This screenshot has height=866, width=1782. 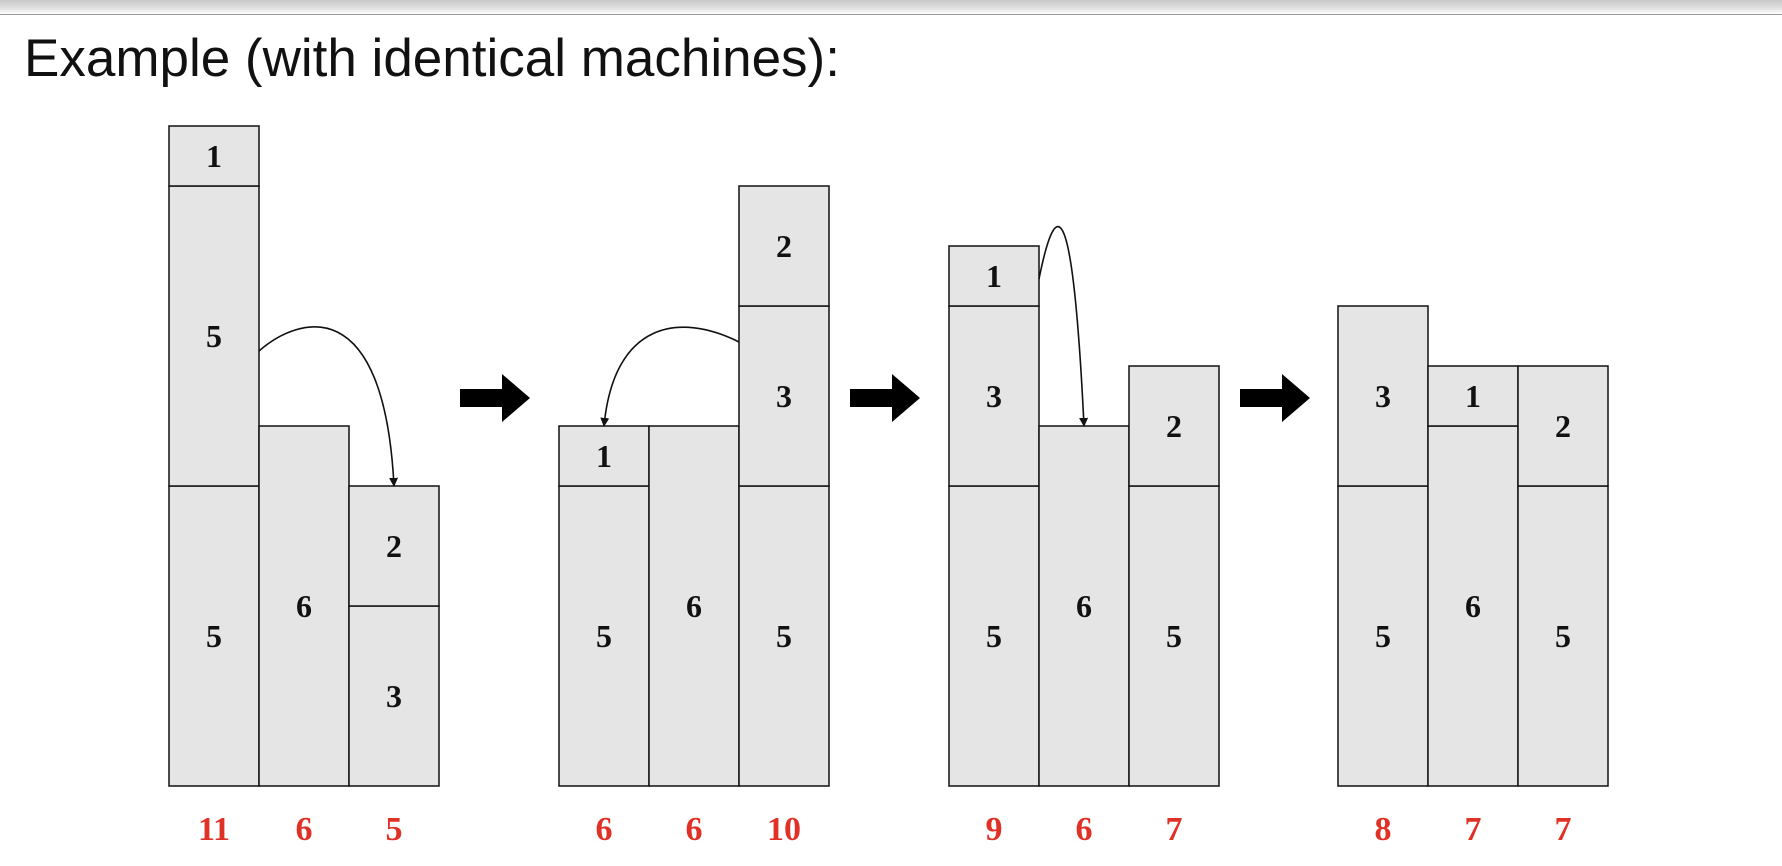 I want to click on machine-load-label: 8, so click(x=1383, y=829).